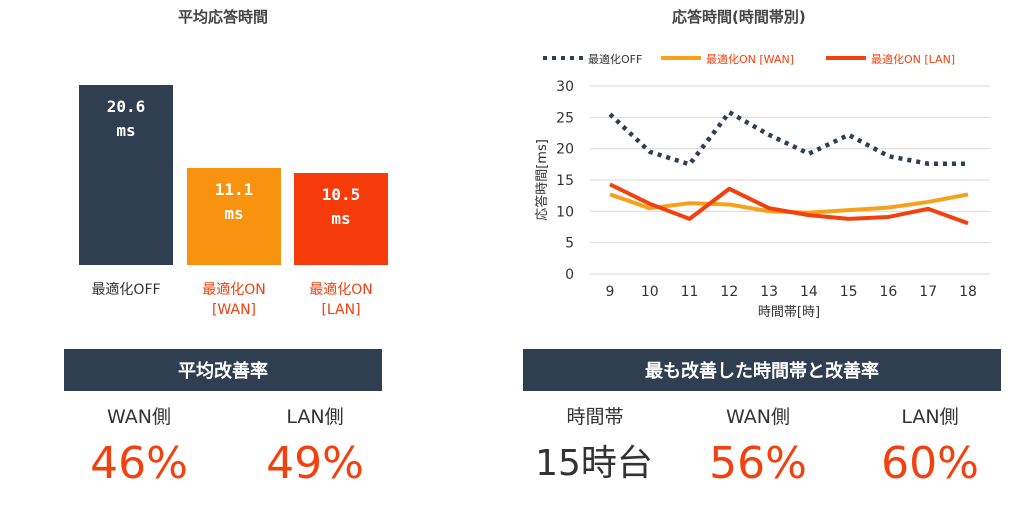 The width and height of the screenshot is (1024, 506). What do you see at coordinates (223, 370) in the screenshot?
I see `avg-improvement-banner: 平均改善率` at bounding box center [223, 370].